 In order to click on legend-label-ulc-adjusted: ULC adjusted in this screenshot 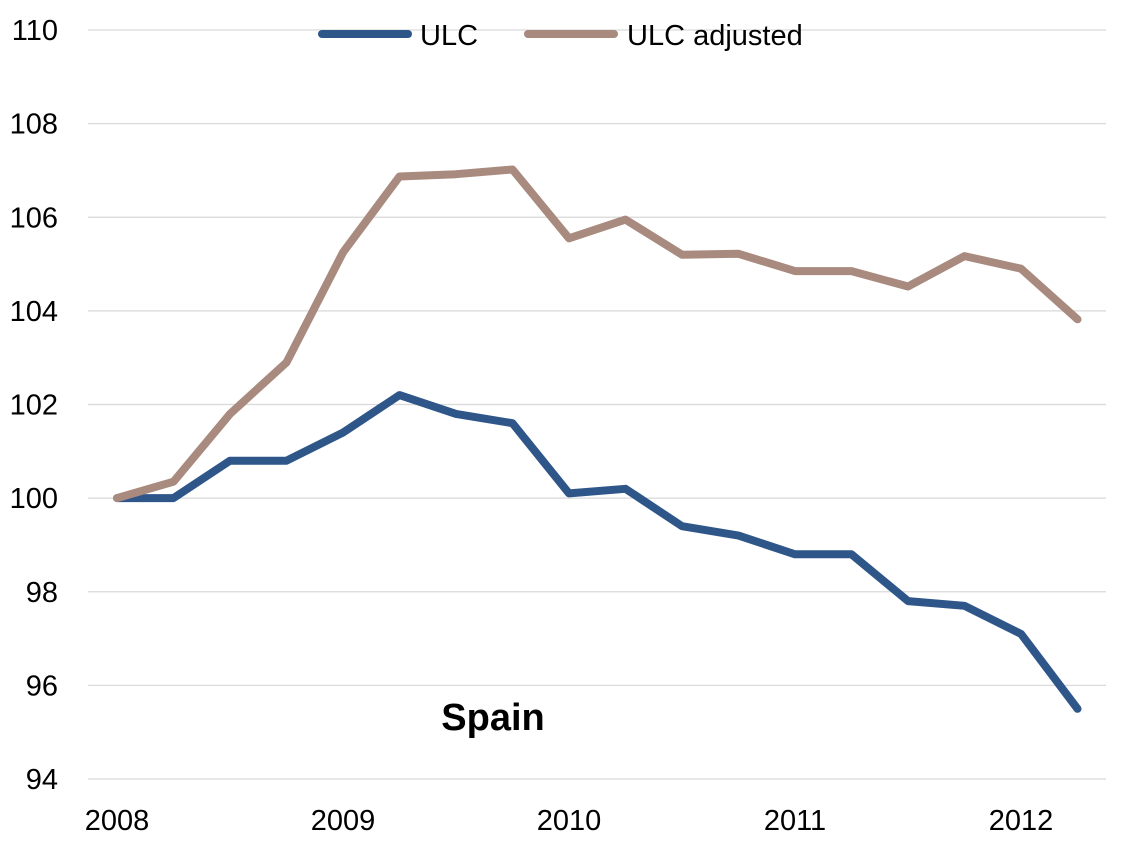, I will do `click(715, 36)`.